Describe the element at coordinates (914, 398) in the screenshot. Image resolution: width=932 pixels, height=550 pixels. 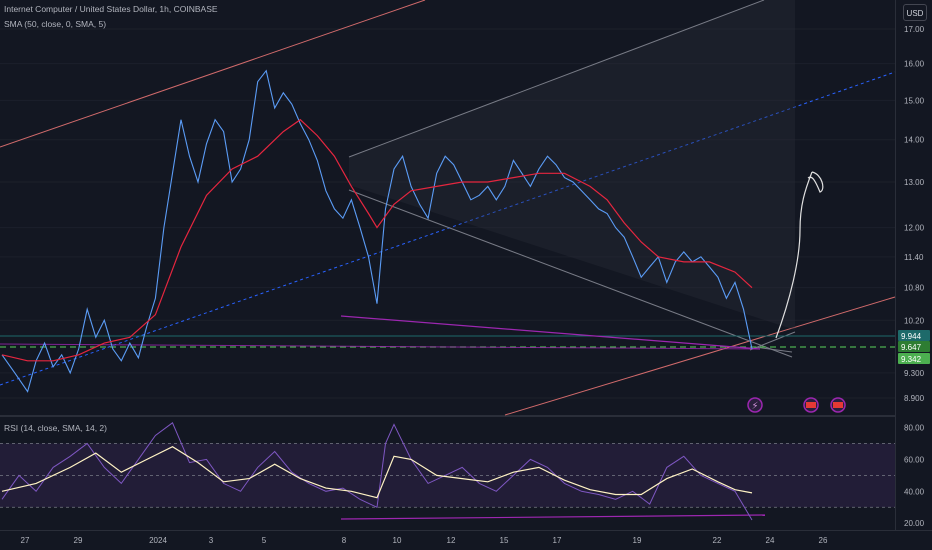
I see `price-tick-label: 8.900` at that location.